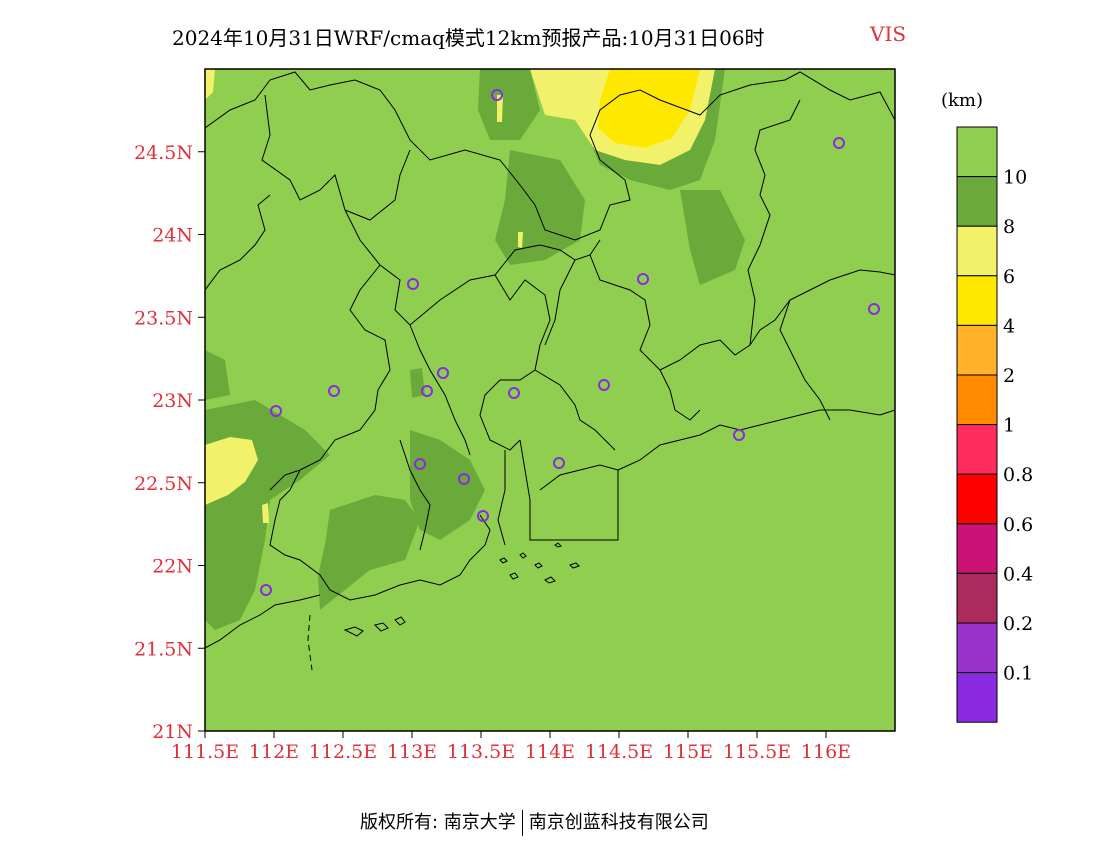 The height and width of the screenshot is (850, 1100). I want to click on lat-tick-label: 23.5N, so click(163, 318).